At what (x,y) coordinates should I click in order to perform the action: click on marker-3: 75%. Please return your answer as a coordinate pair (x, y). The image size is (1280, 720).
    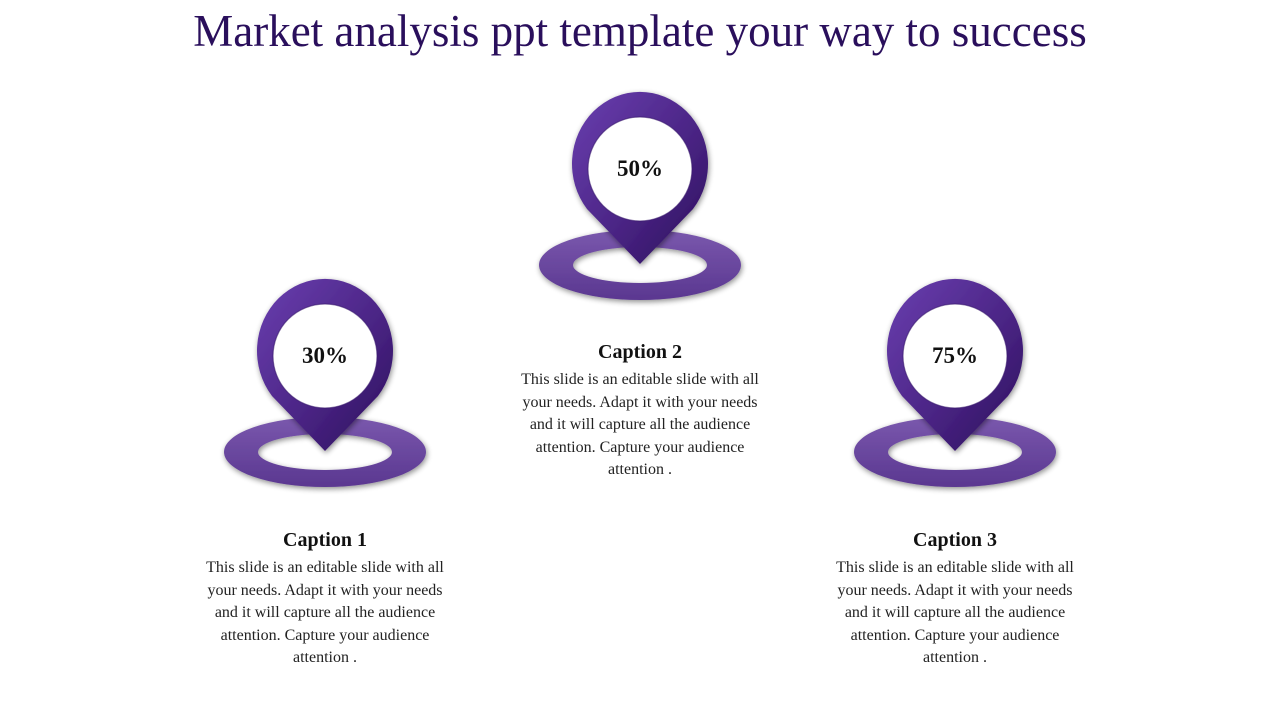
    Looking at the image, I should click on (955, 390).